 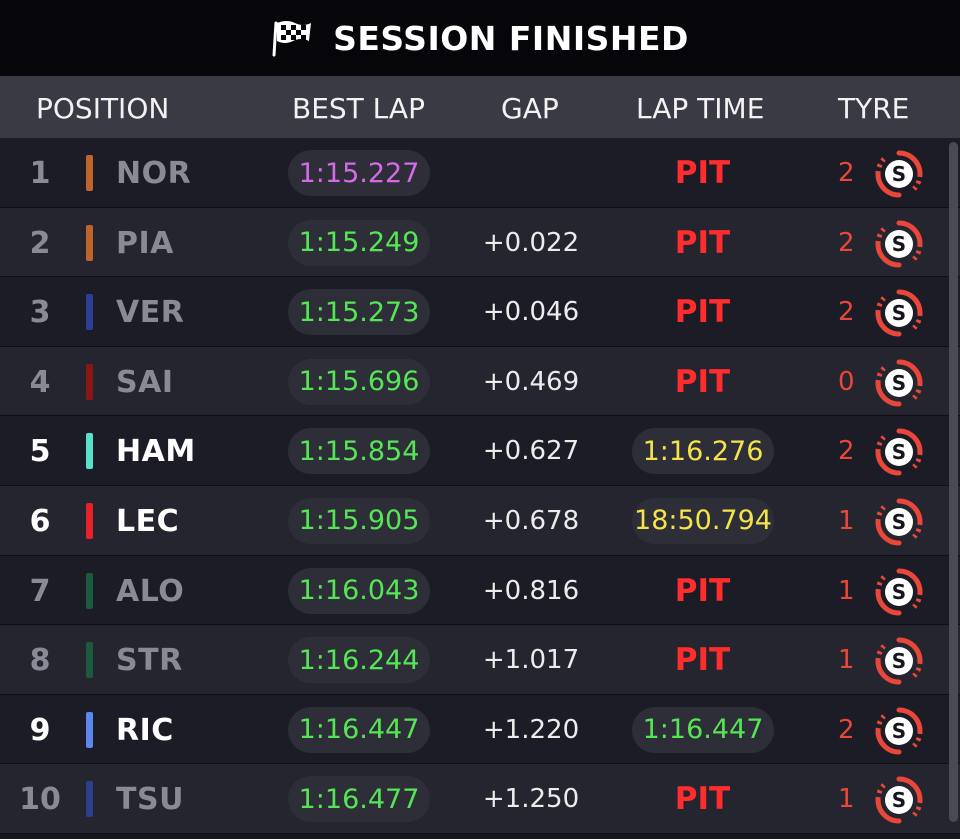 I want to click on position-number: 6, so click(x=40, y=521).